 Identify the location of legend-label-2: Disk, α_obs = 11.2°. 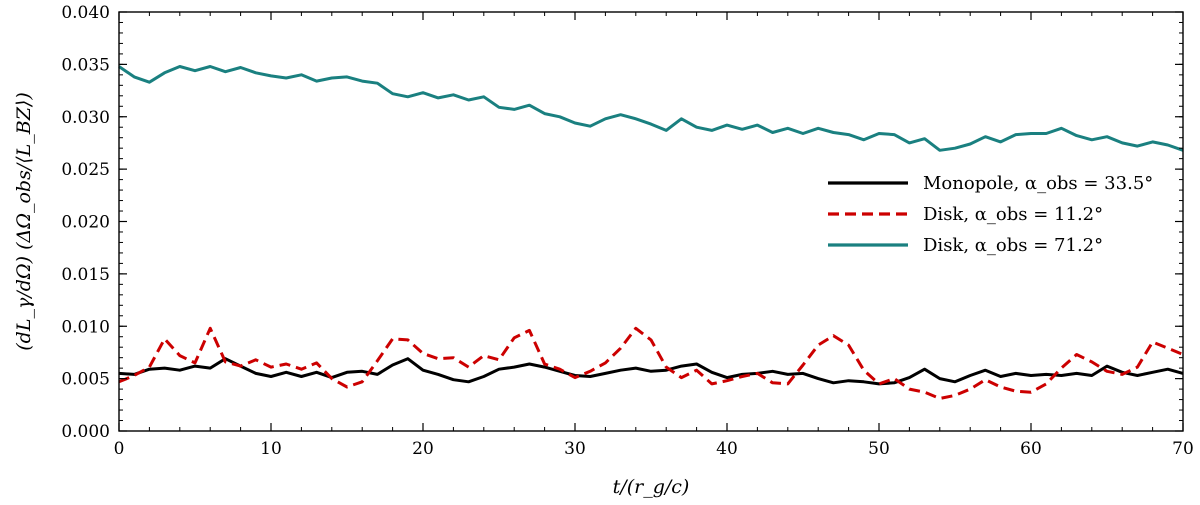
(1013, 214).